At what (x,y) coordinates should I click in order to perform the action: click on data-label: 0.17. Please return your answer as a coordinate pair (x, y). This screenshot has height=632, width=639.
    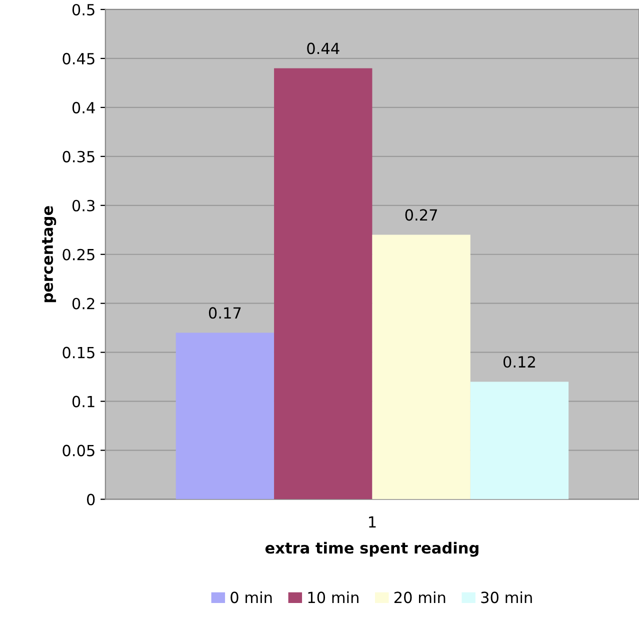
    Looking at the image, I should click on (224, 313).